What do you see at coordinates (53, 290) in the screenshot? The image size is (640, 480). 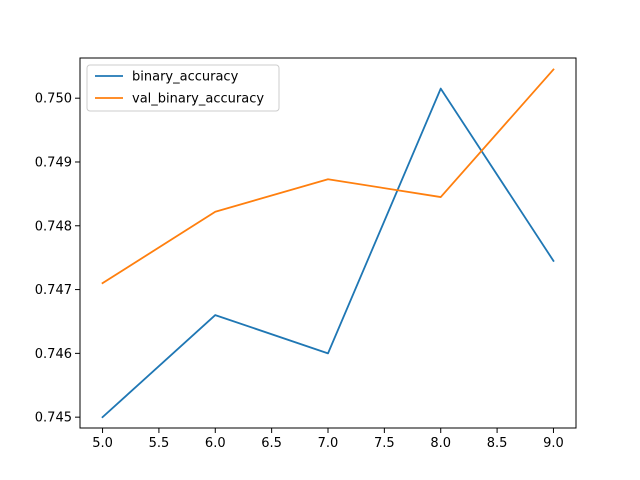 I see `y-tick-label: 0.747` at bounding box center [53, 290].